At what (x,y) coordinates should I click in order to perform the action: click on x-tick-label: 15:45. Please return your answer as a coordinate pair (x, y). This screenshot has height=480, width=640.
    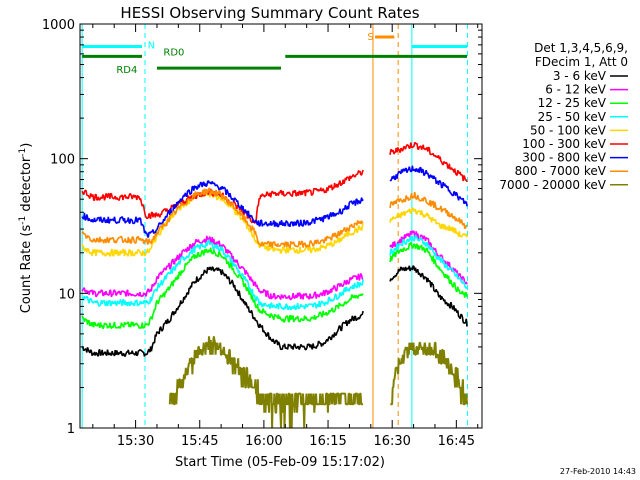
    Looking at the image, I should click on (199, 441).